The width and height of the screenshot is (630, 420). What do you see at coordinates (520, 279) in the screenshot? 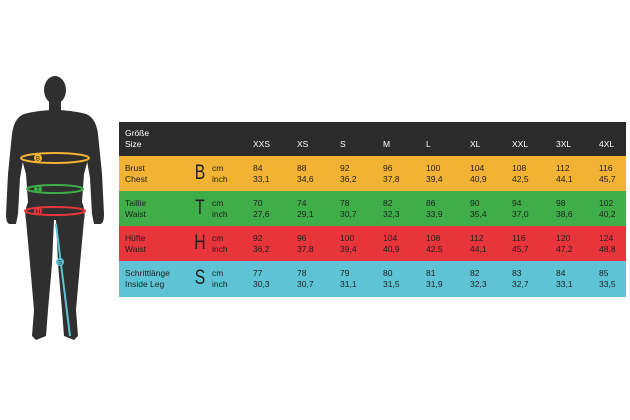
I see `measure-cell: 83 32,7` at bounding box center [520, 279].